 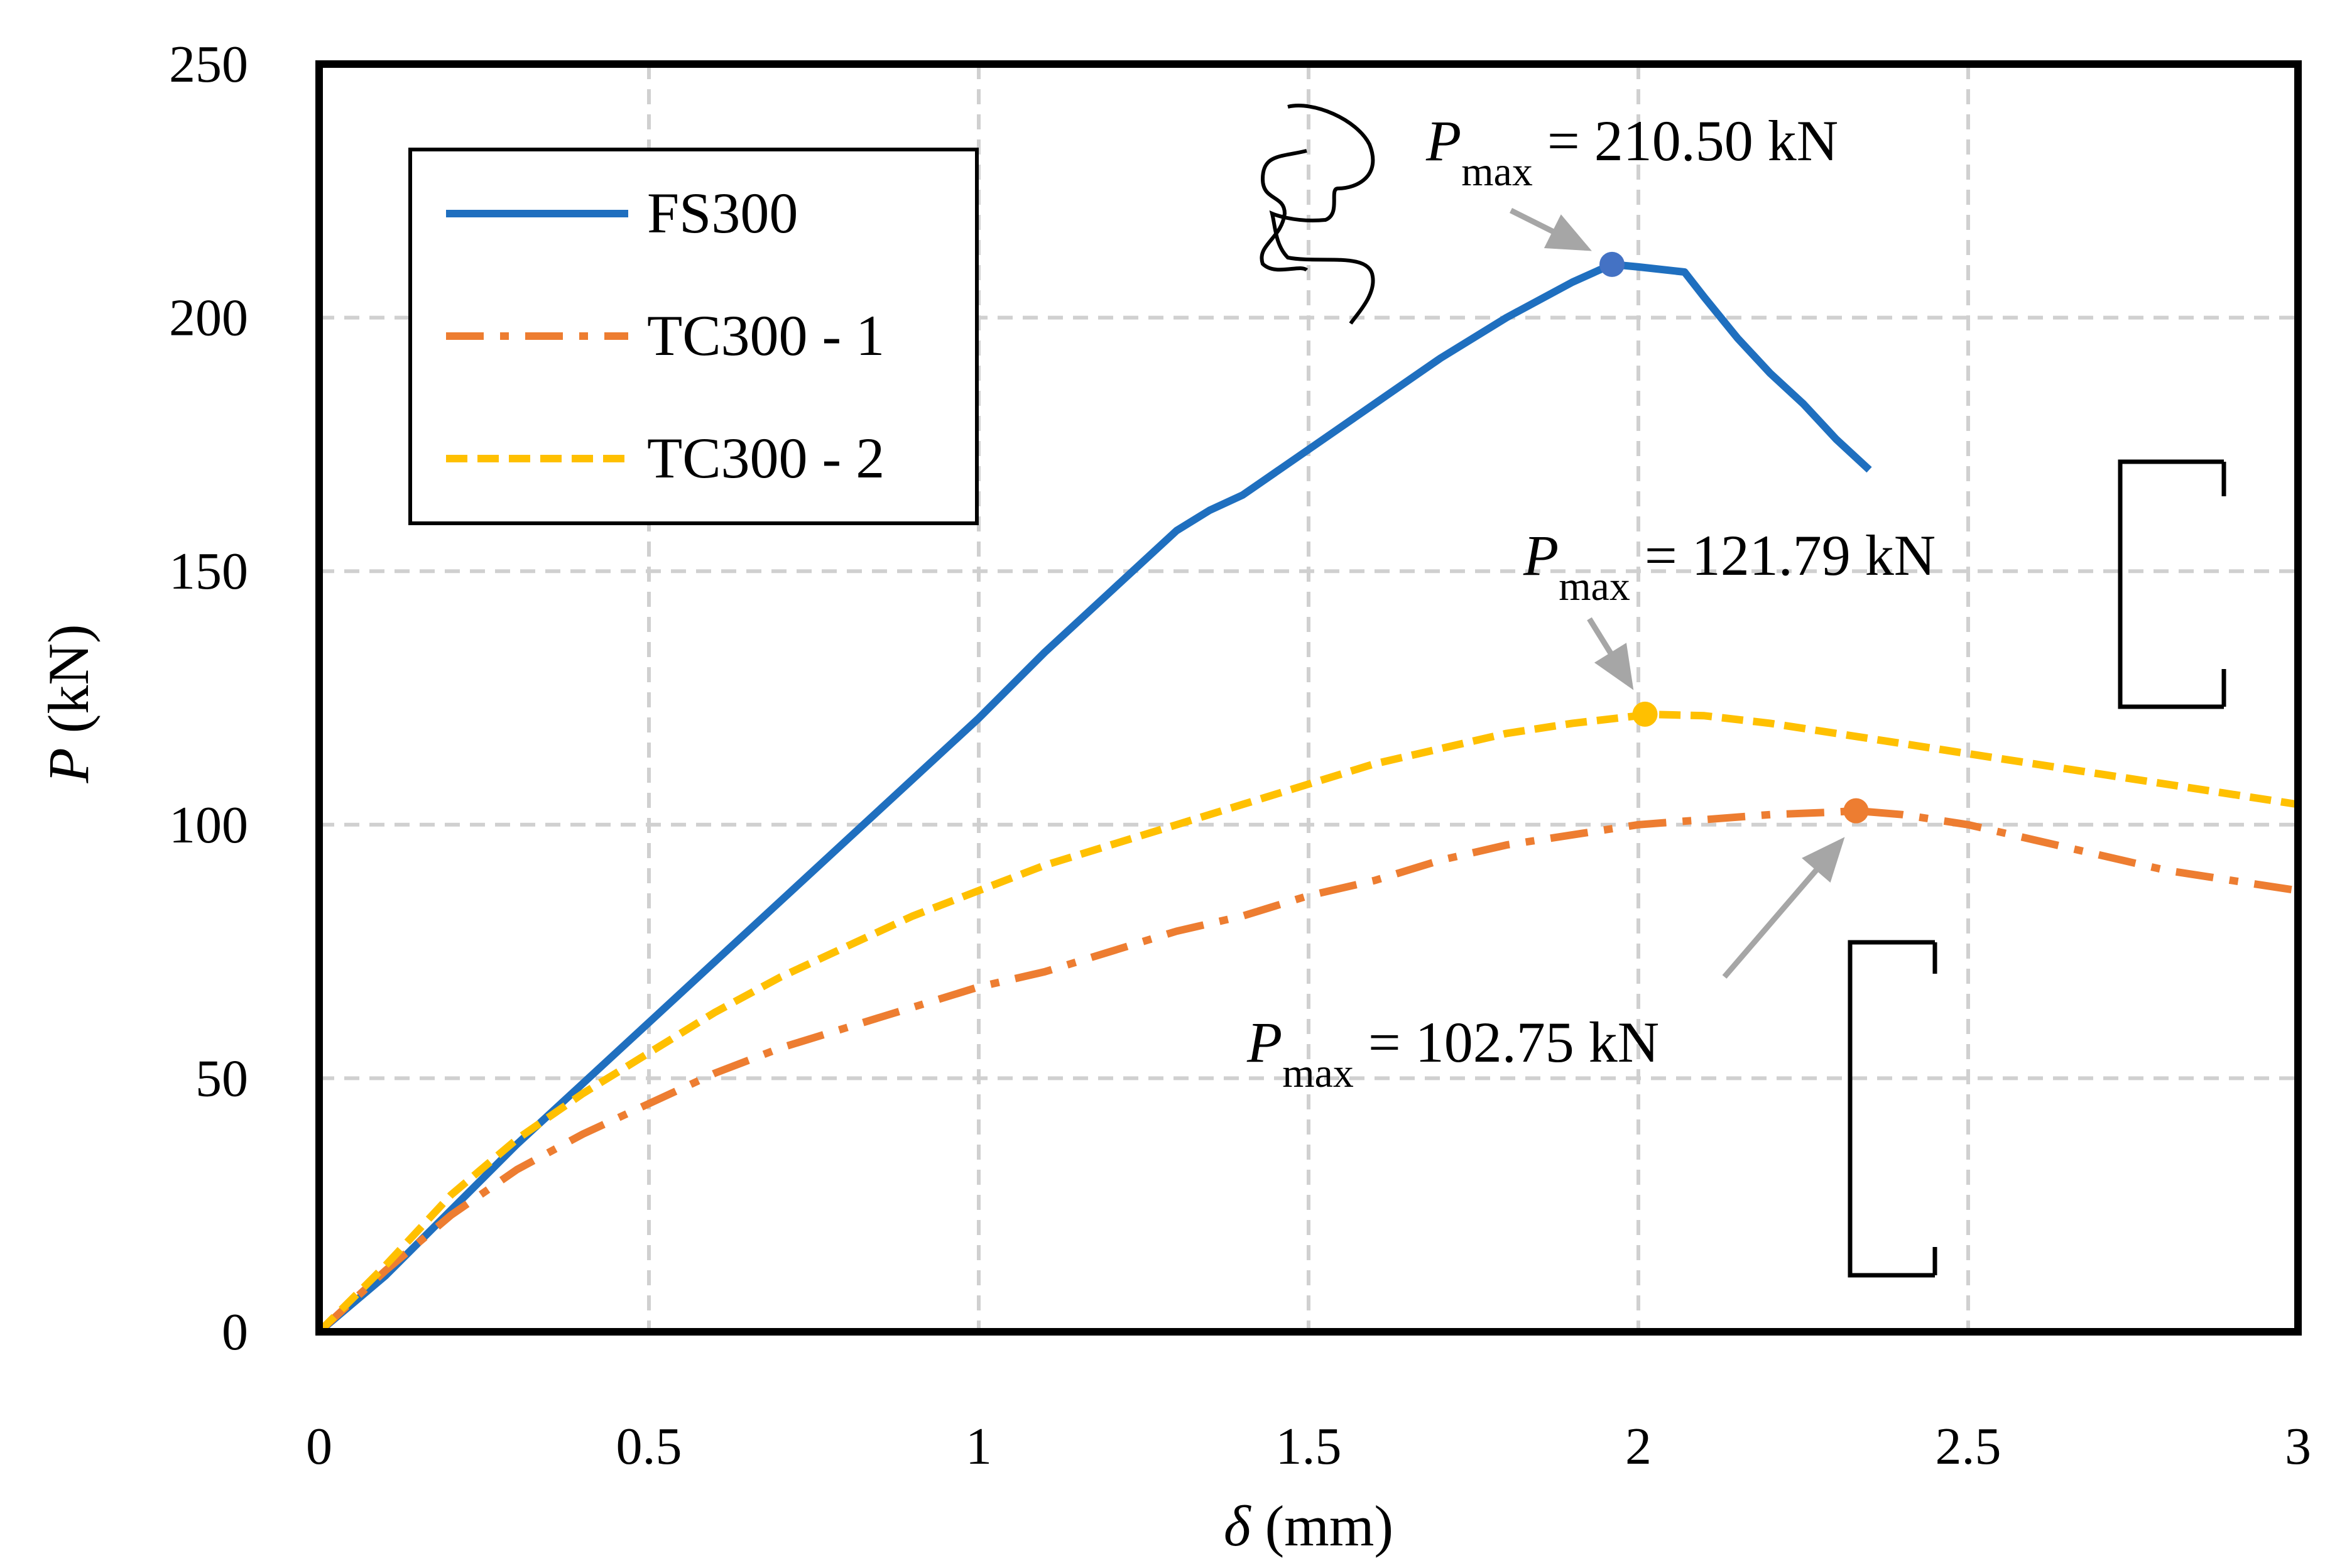 I want to click on x-tick-label: 2, so click(x=1638, y=1446).